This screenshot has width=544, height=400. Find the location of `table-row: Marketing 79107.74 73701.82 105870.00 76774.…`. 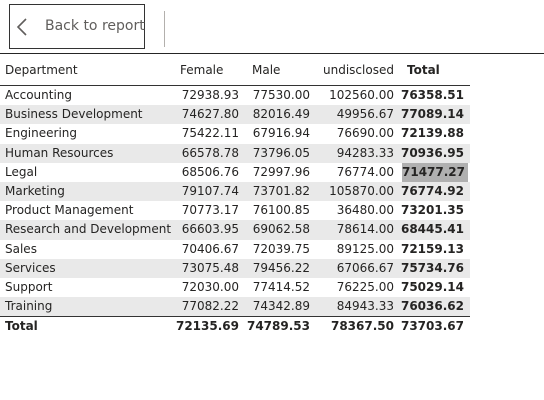

table-row: Marketing 79107.74 73701.82 105870.00 76774.… is located at coordinates (235, 191).